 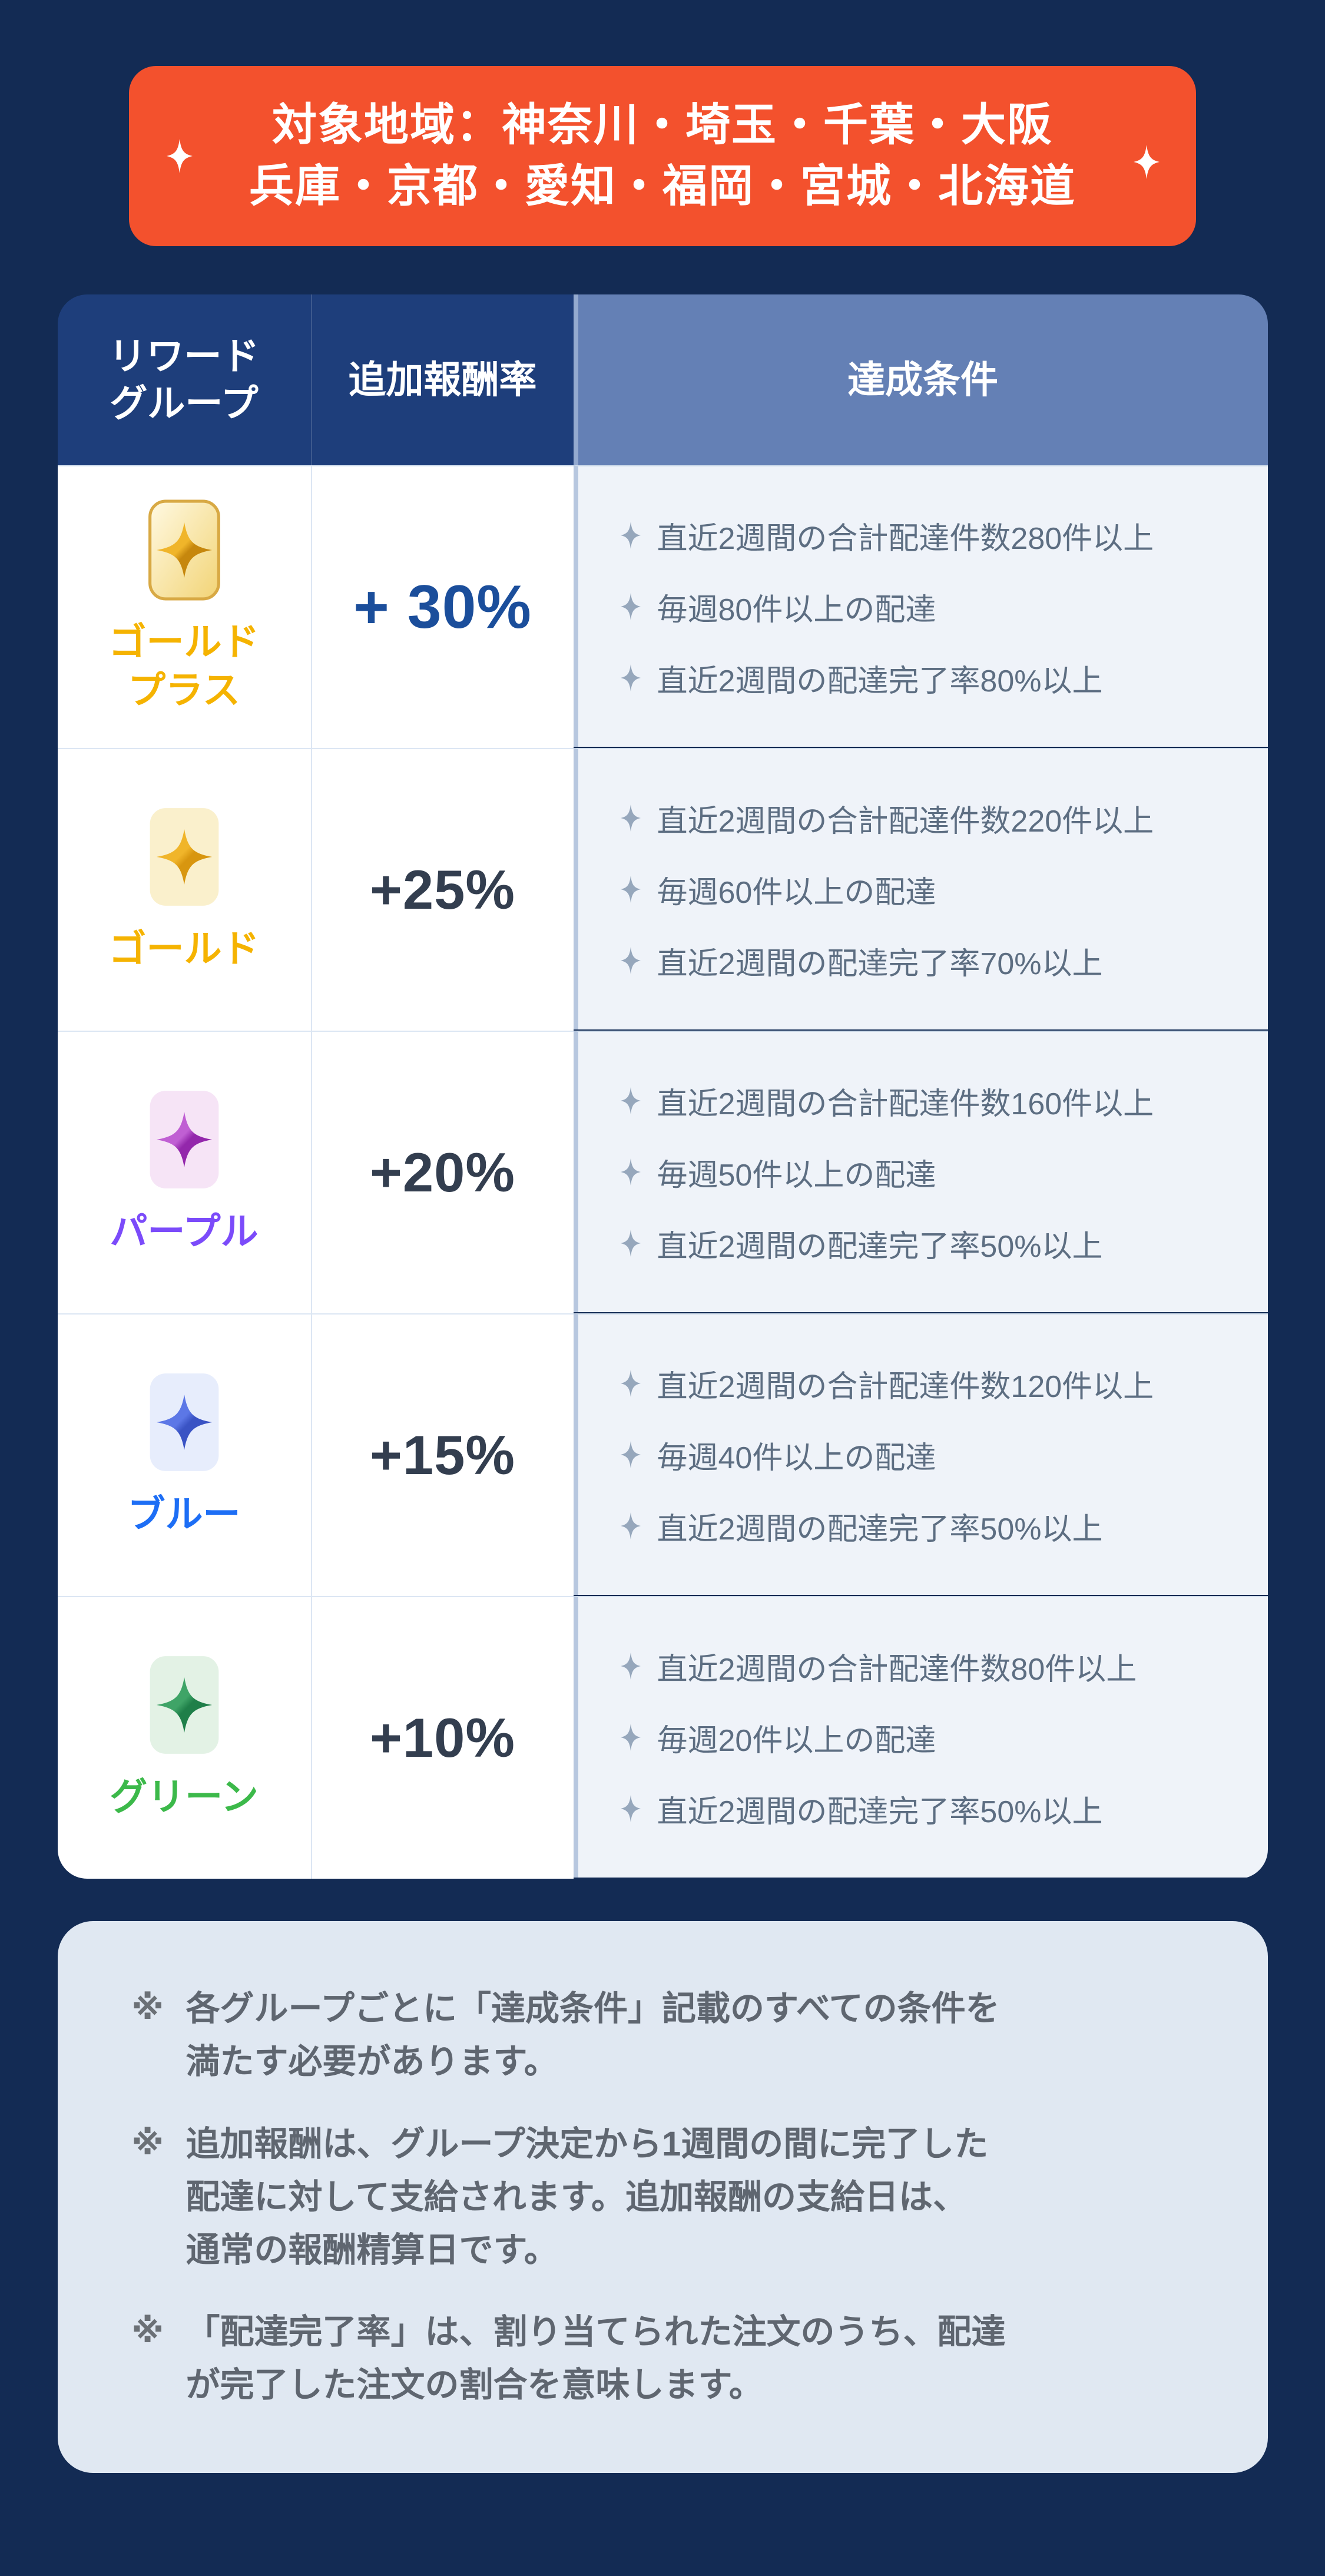 I want to click on table-row-blue-rate: +15%, so click(x=442, y=1454).